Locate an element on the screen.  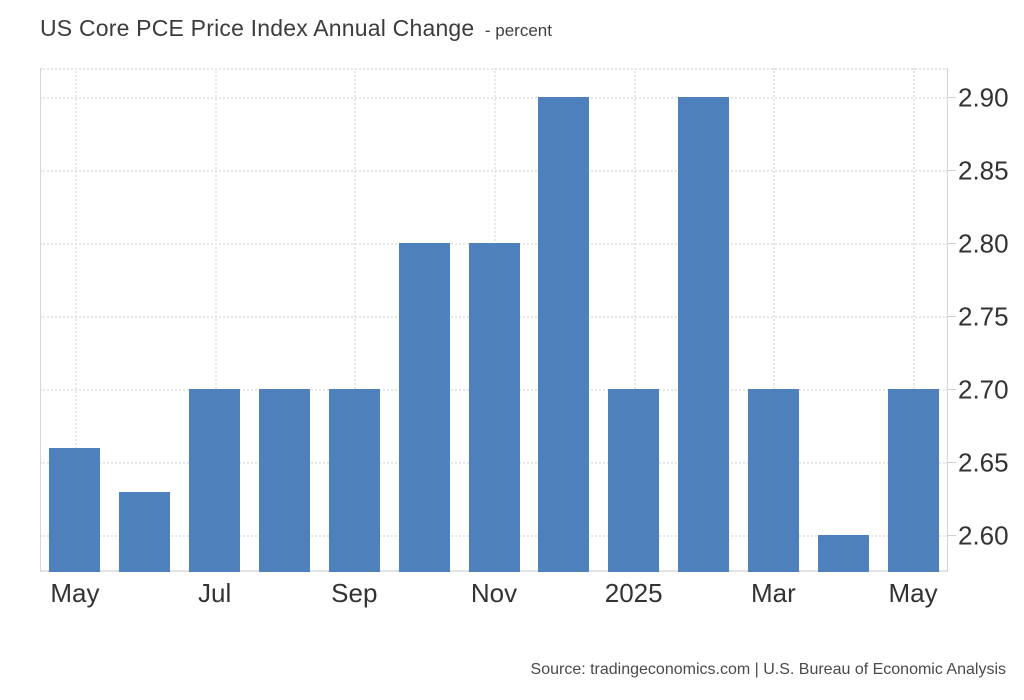
y-axis-label-2.65: 2.65 is located at coordinates (983, 462).